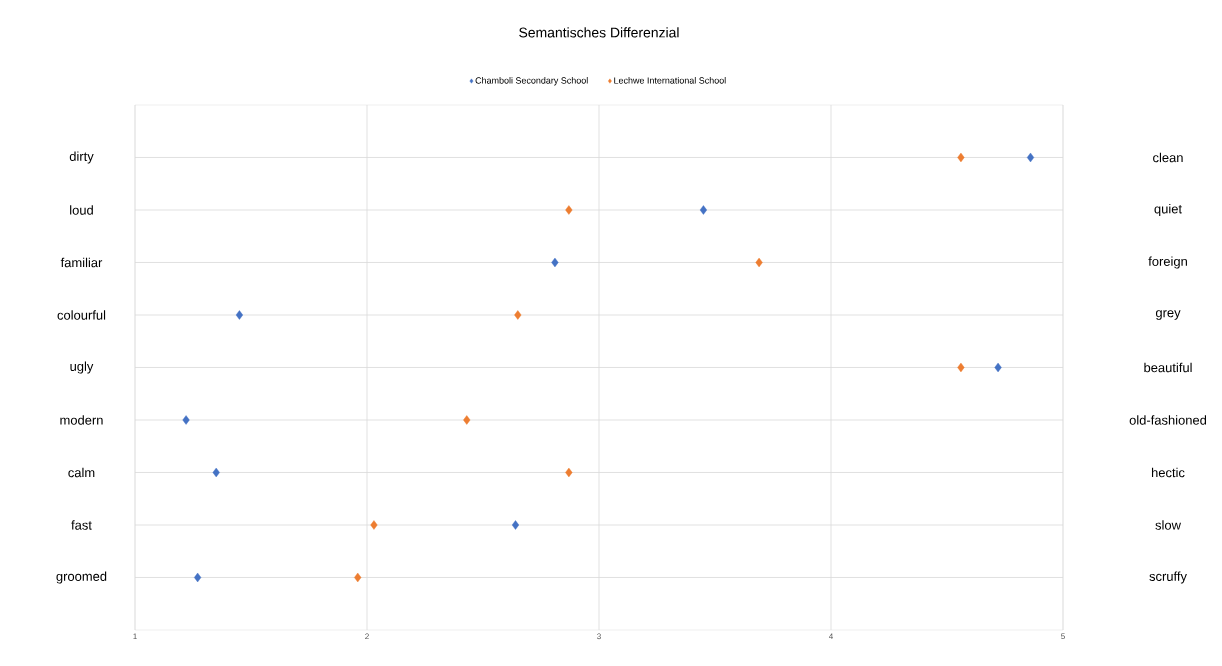 Image resolution: width=1222 pixels, height=666 pixels. What do you see at coordinates (81, 420) in the screenshot?
I see `y-tick-label: modern` at bounding box center [81, 420].